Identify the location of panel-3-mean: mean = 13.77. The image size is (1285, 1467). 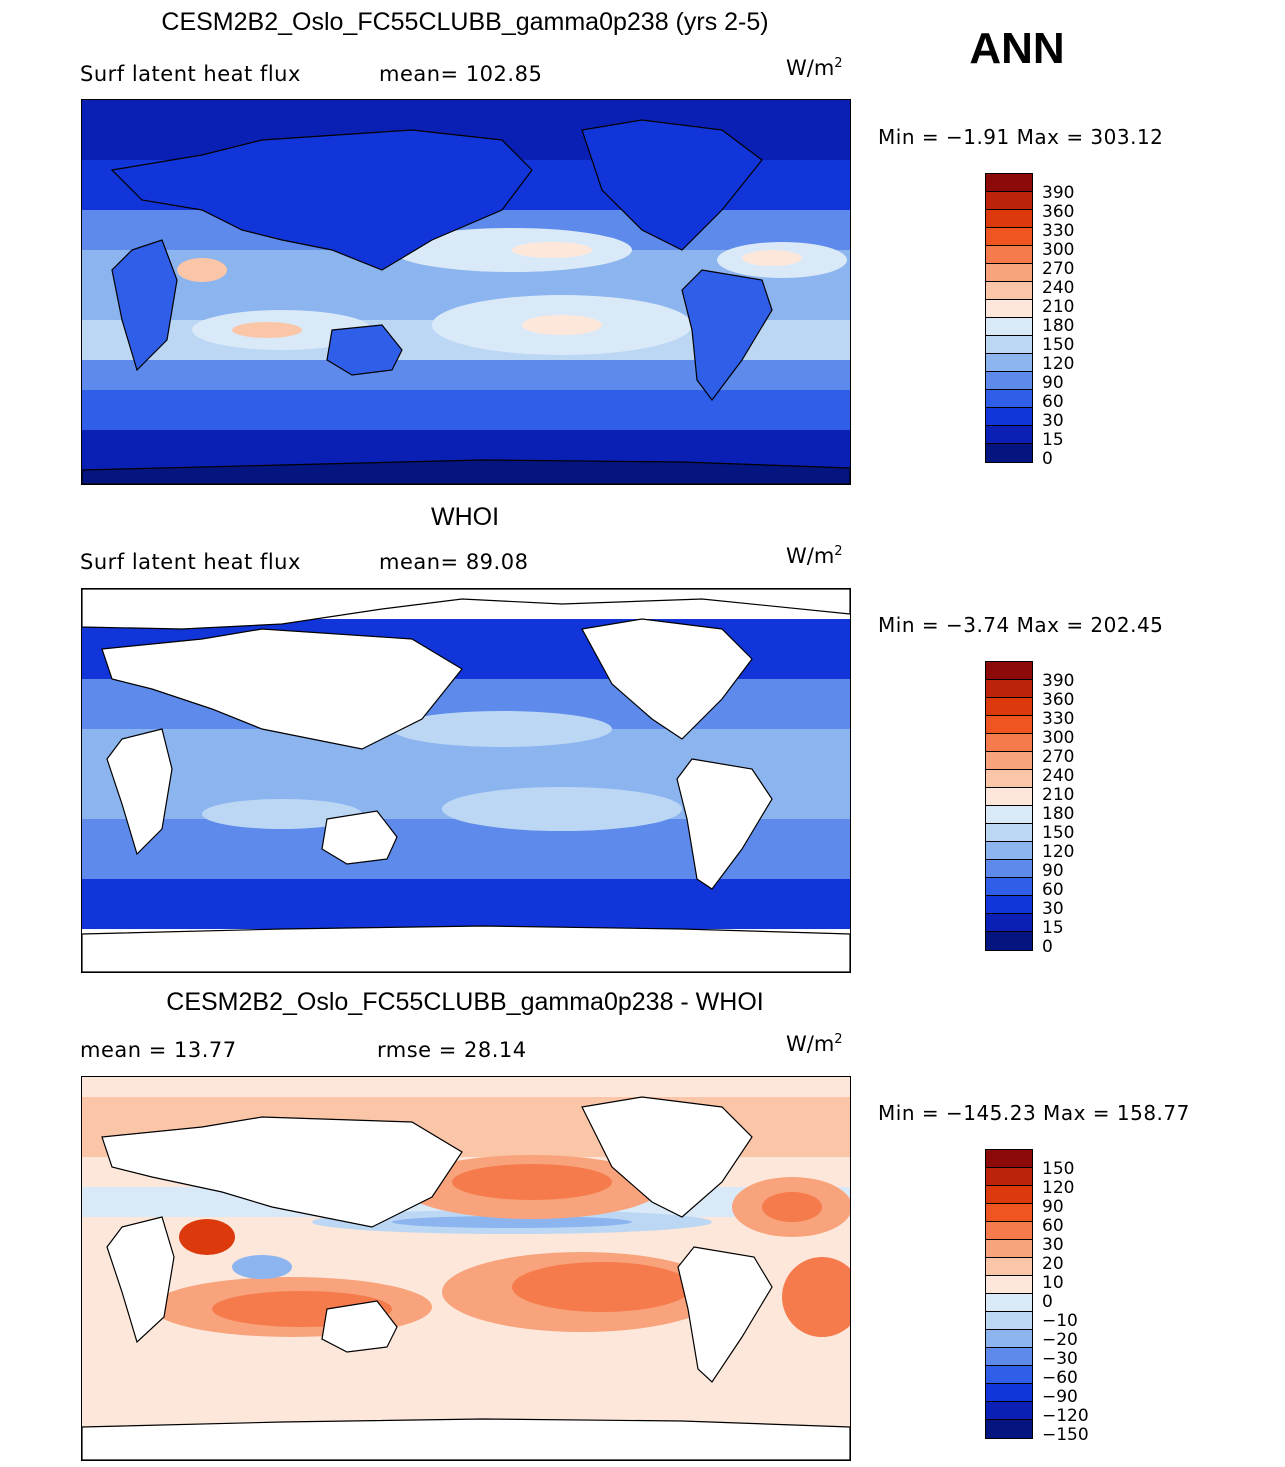
(158, 1050).